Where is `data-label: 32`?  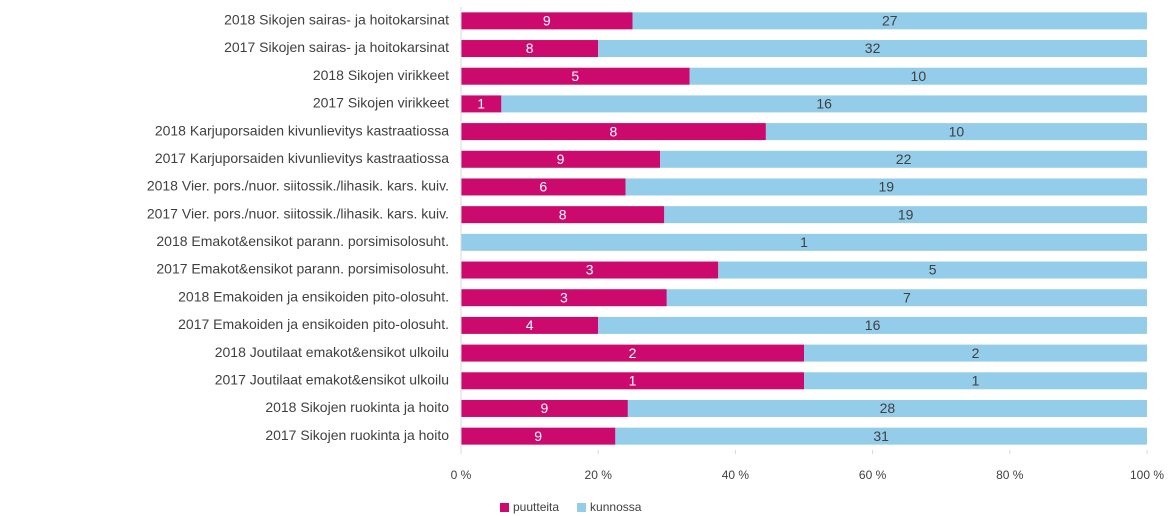
data-label: 32 is located at coordinates (873, 48).